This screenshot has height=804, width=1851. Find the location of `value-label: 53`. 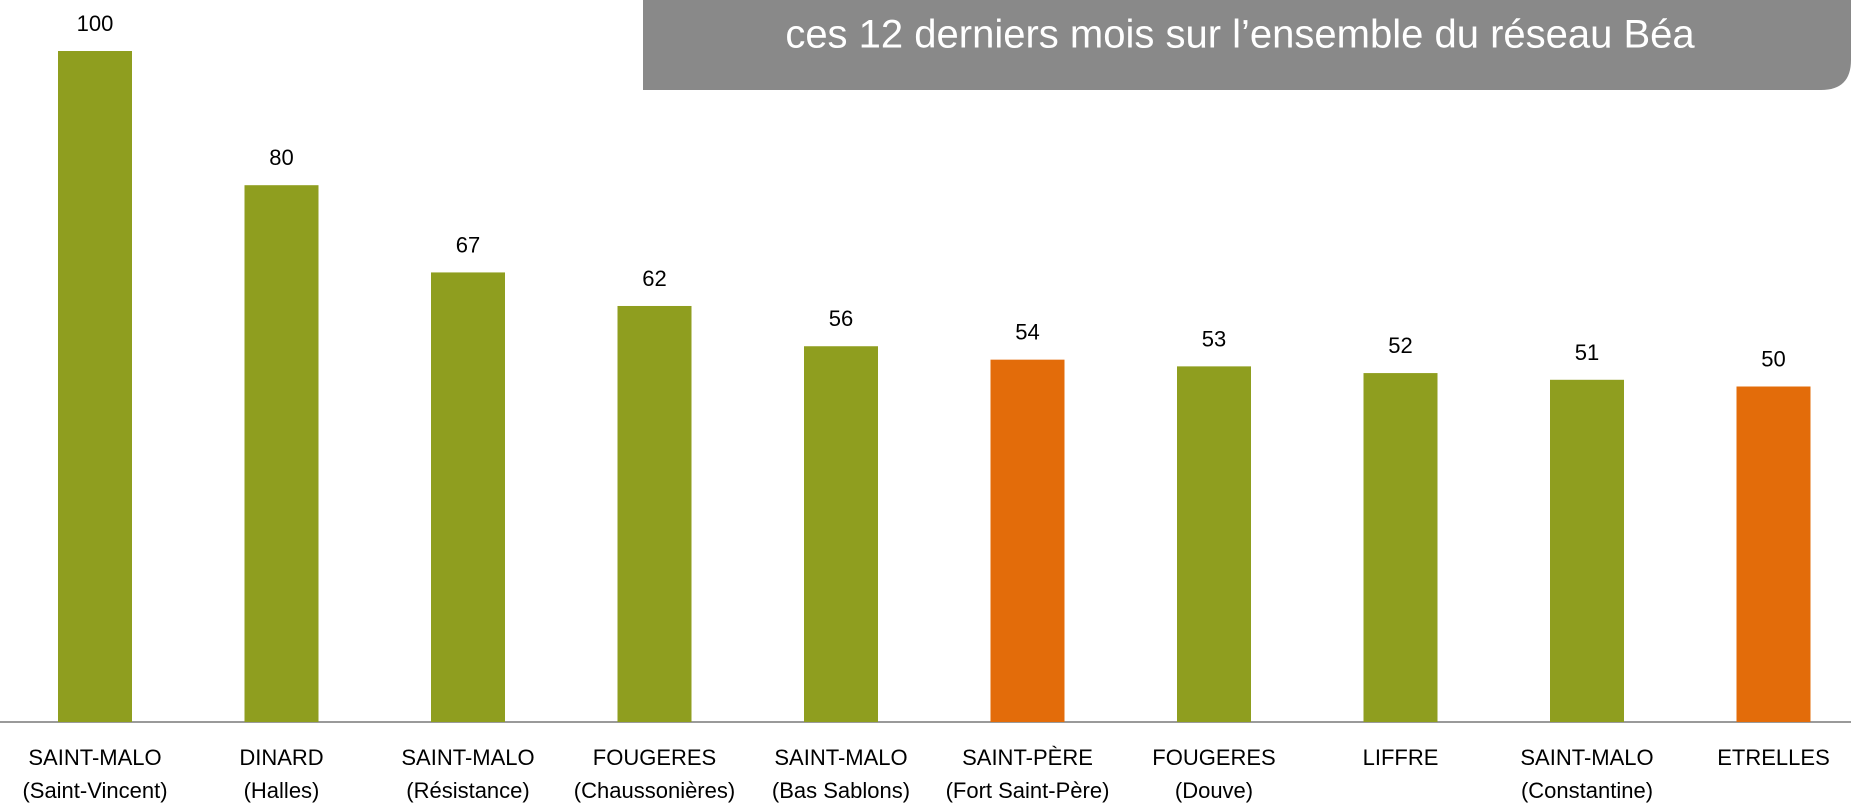

value-label: 53 is located at coordinates (1214, 338).